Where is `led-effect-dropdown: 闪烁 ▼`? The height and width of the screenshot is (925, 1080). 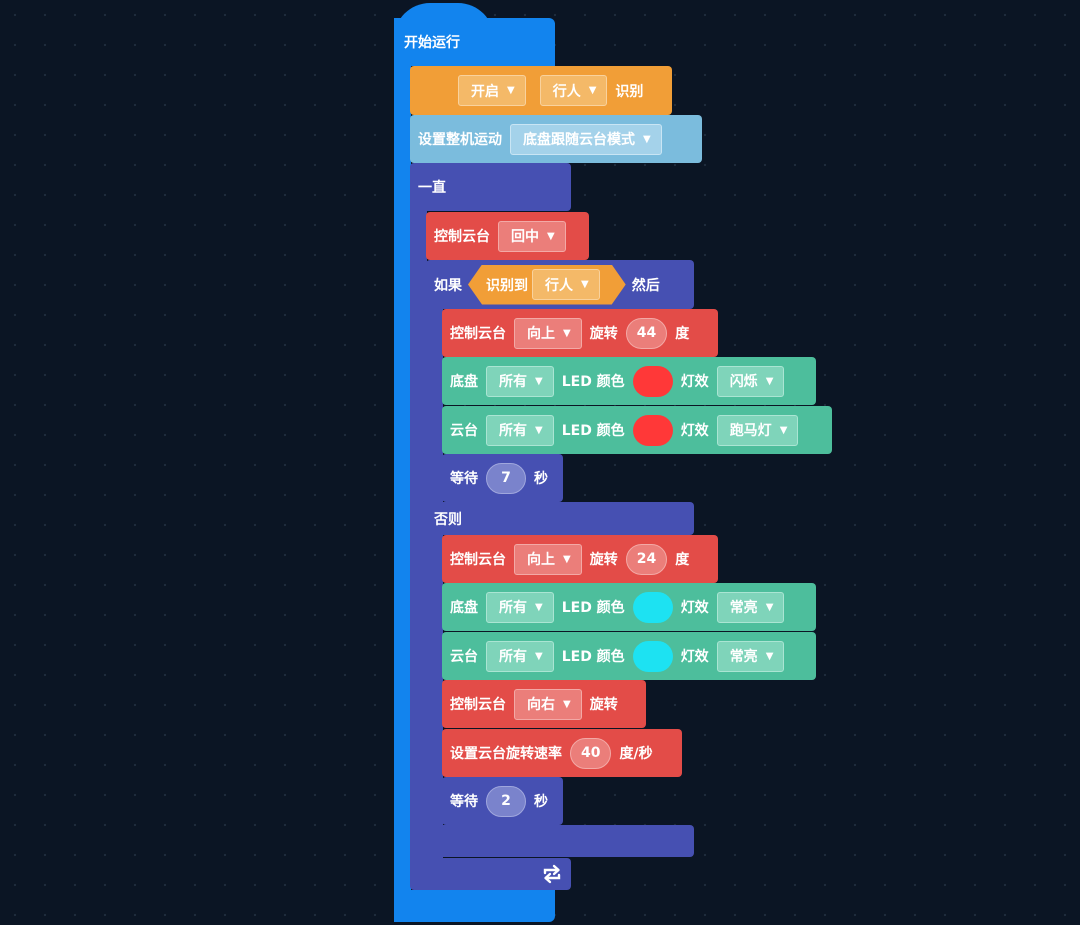 led-effect-dropdown: 闪烁 ▼ is located at coordinates (750, 381).